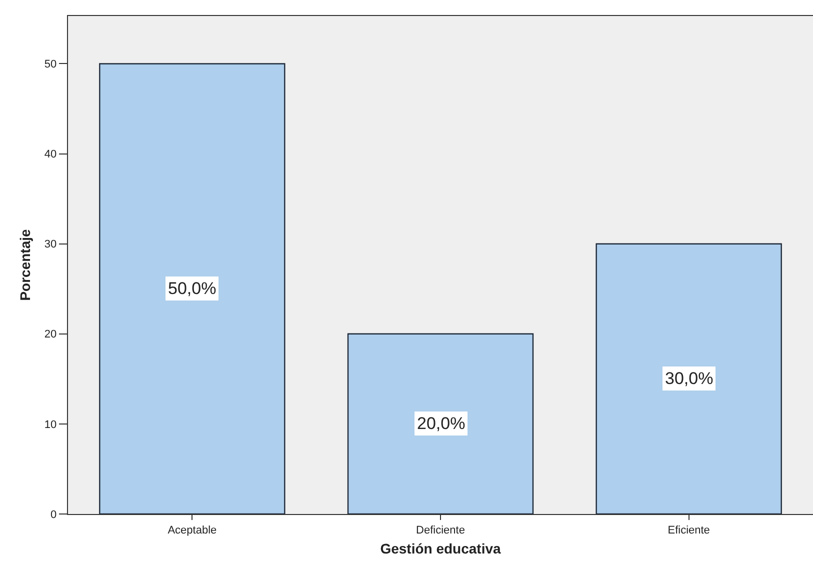 This screenshot has width=813, height=568. I want to click on x-tick-label: Aceptable, so click(192, 530).